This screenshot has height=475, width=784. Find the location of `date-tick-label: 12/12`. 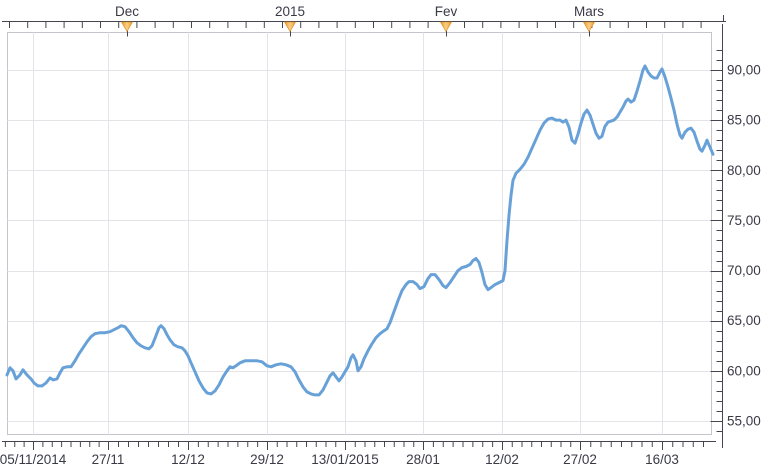

date-tick-label: 12/12 is located at coordinates (188, 459).